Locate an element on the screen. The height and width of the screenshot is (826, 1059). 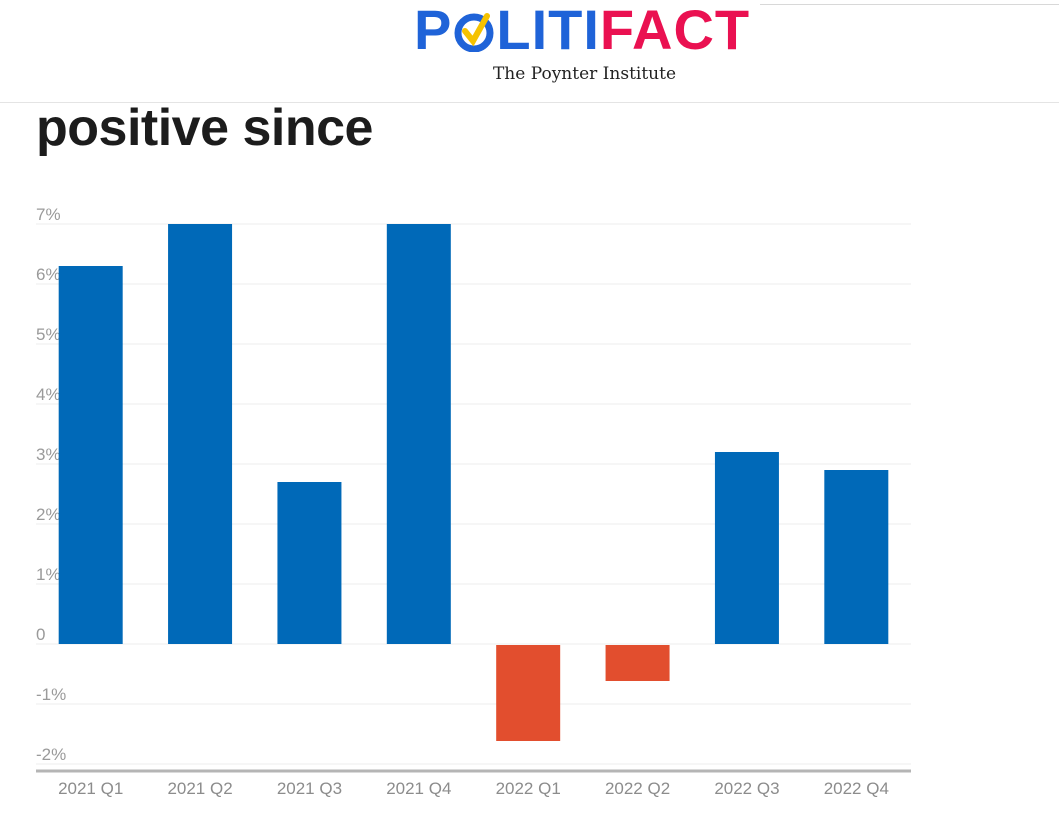
bar-2021-q4 is located at coordinates (418, 434).